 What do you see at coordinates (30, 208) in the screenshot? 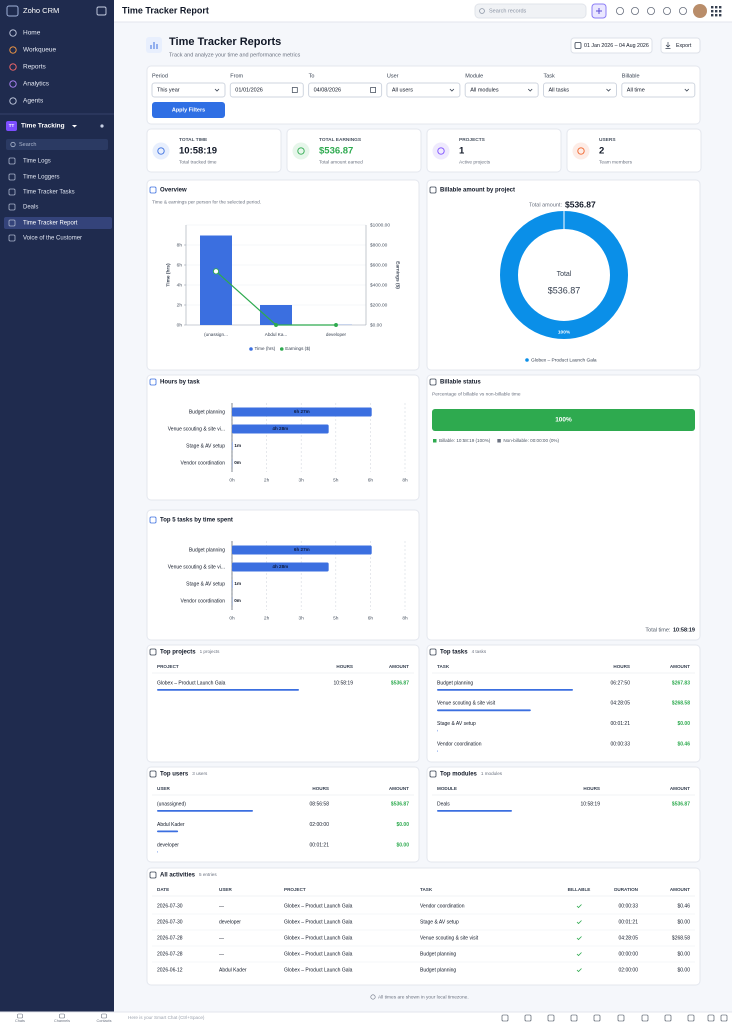
I see `sidebar-item: Deals` at bounding box center [30, 208].